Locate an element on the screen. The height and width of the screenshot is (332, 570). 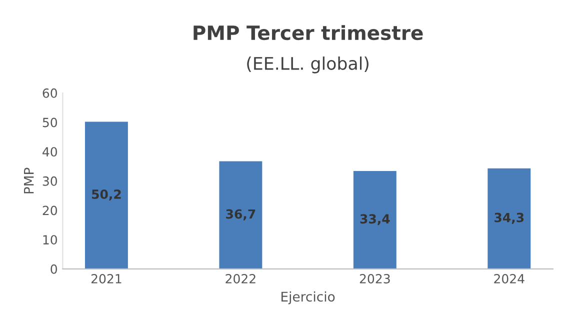
y-tick-label: 10 is located at coordinates (50, 240).